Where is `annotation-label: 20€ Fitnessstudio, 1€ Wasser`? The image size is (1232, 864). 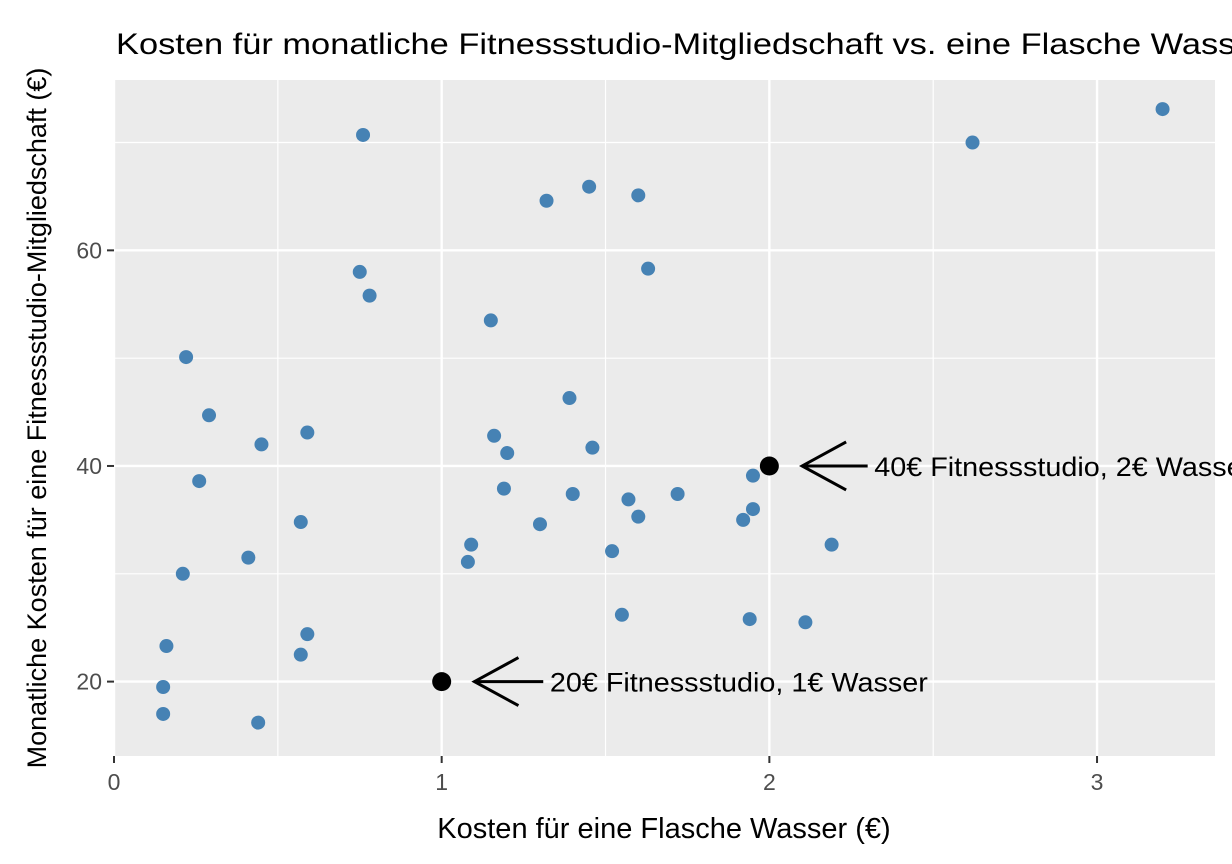
annotation-label: 20€ Fitnessstudio, 1€ Wasser is located at coordinates (739, 683).